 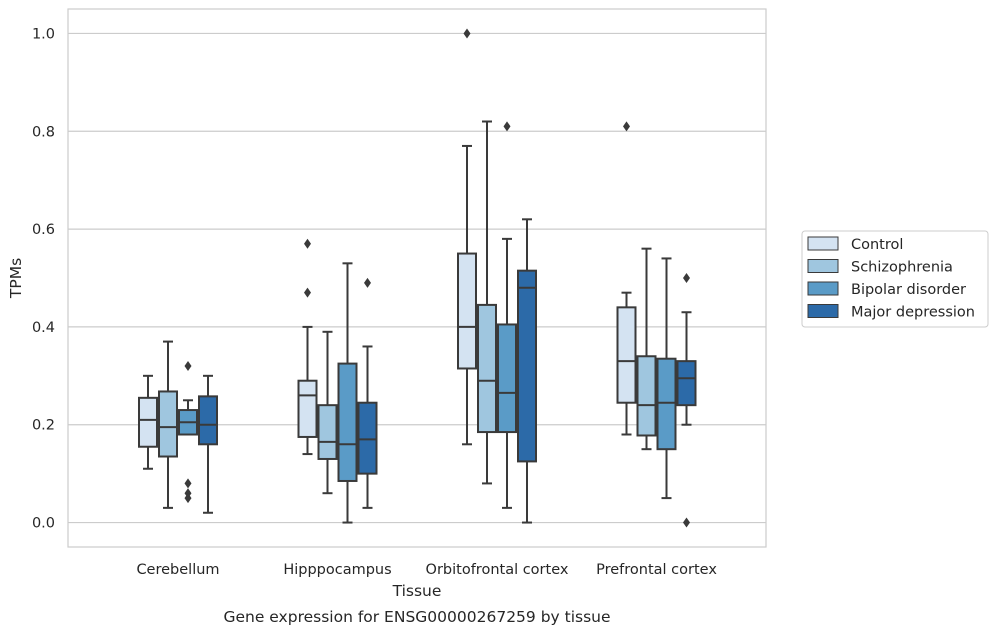 What do you see at coordinates (43, 426) in the screenshot?
I see `y-tick-label: 0.2` at bounding box center [43, 426].